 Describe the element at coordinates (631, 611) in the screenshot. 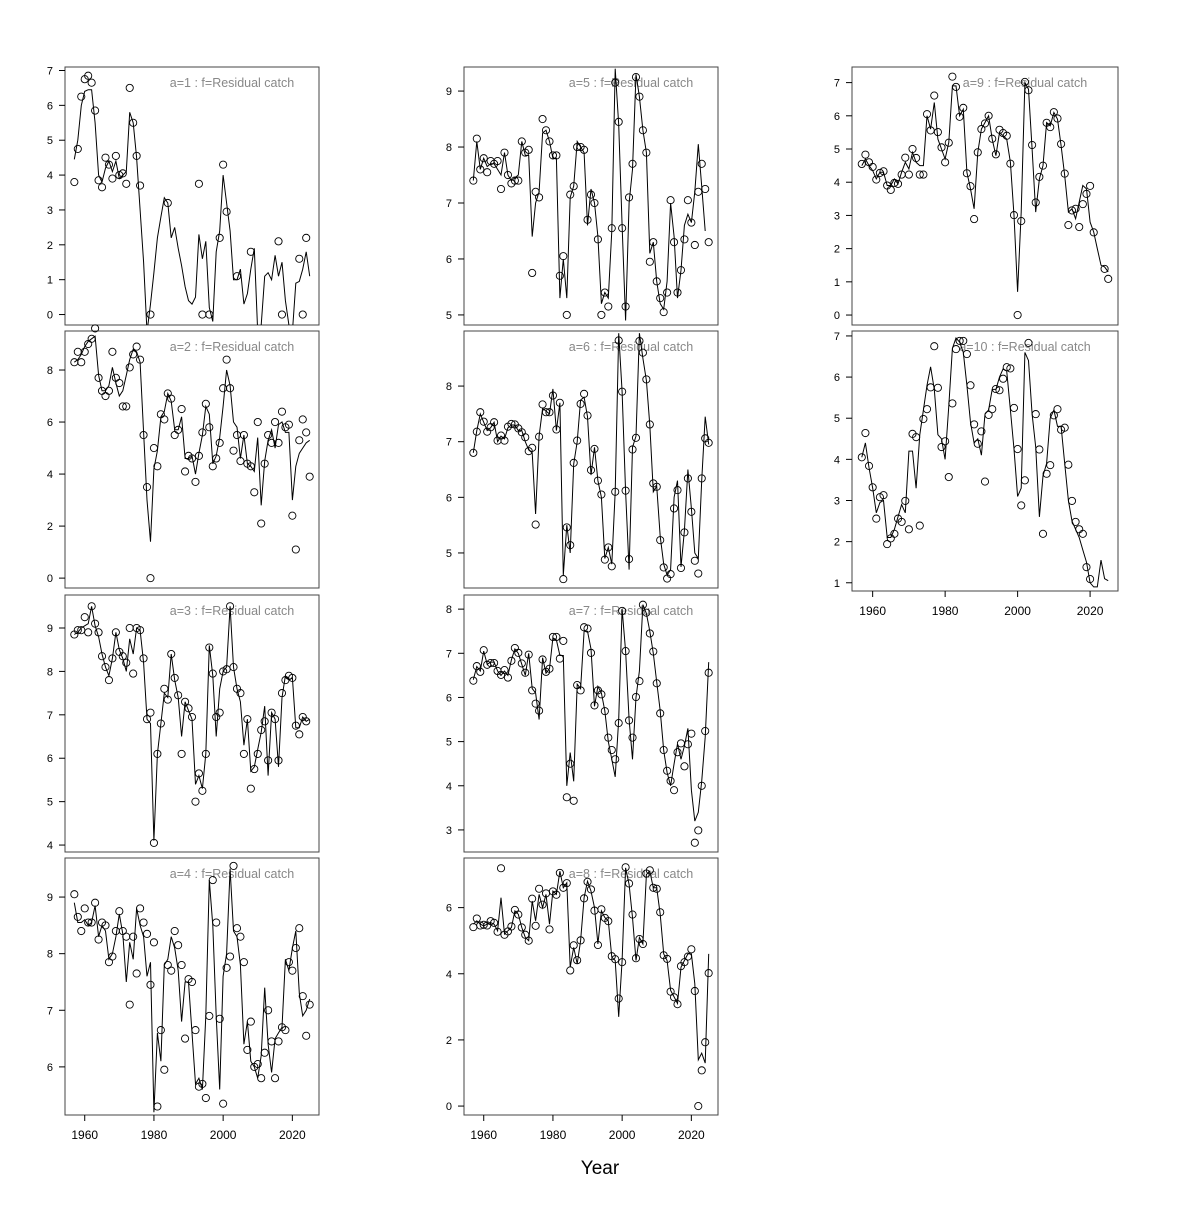

I see `panel-title: a=7 : f=Residual catch` at that location.